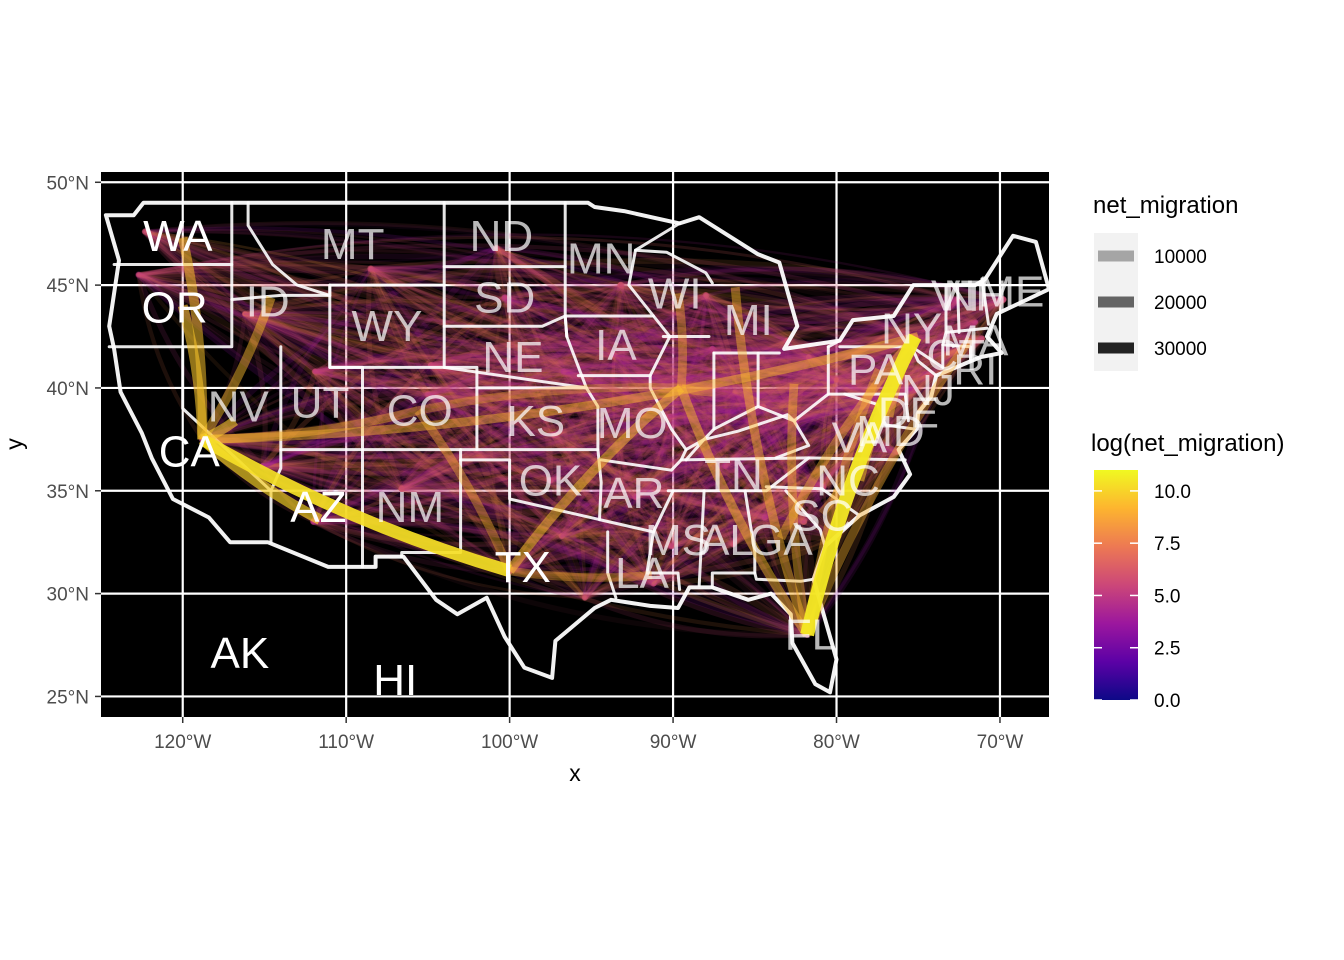 The width and height of the screenshot is (1344, 960). I want to click on state-label-hi: HI, so click(395, 680).